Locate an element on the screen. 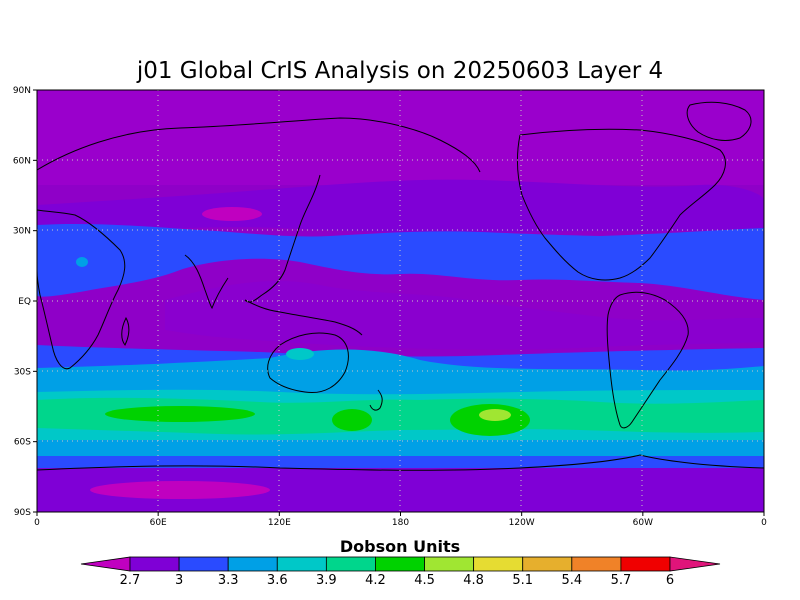 This screenshot has width=800, height=600. colorbar-label: 5.4 is located at coordinates (571, 580).